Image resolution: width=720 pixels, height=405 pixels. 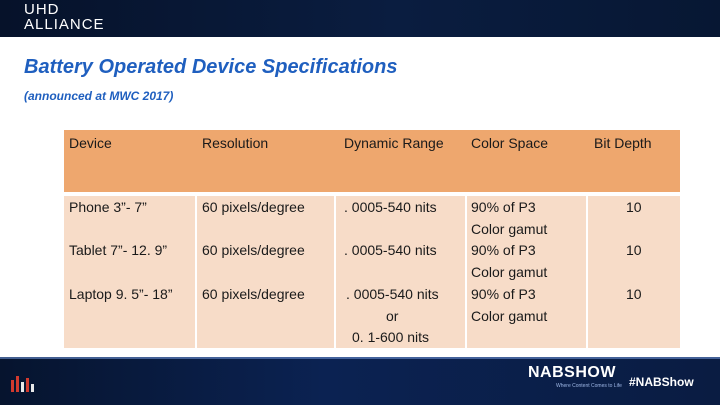 I want to click on bar-chart-icon, so click(x=22, y=384).